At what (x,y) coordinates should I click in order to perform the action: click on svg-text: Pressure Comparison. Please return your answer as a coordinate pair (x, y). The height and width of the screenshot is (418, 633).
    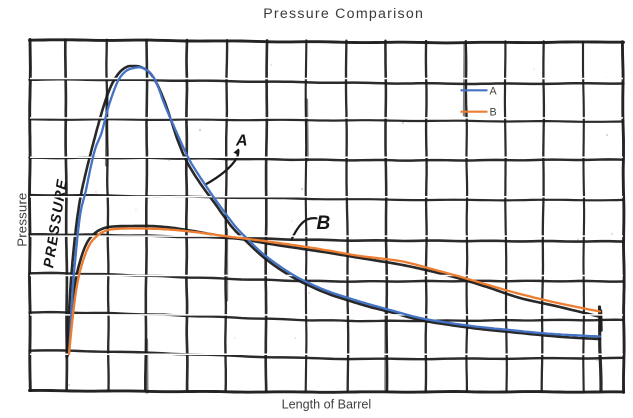
    Looking at the image, I should click on (343, 14).